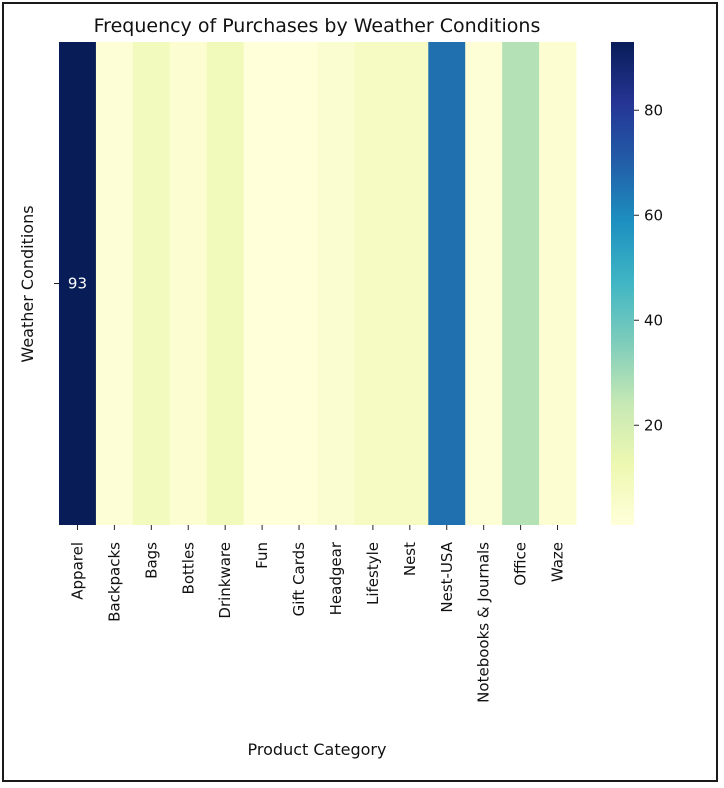 The width and height of the screenshot is (724, 788). Describe the element at coordinates (336, 578) in the screenshot. I see `x-tick-label: Headgear` at that location.